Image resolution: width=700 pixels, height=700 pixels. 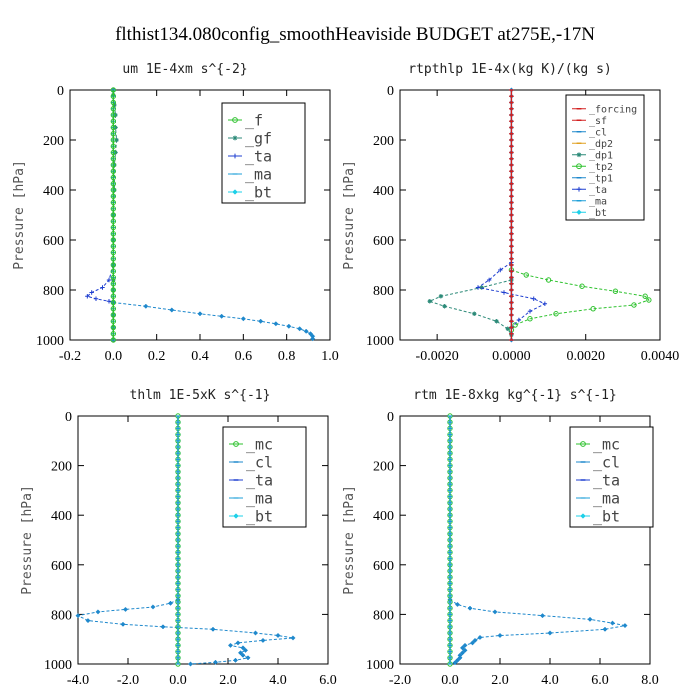 I want to click on legend: _f_gf_ta_ma_bt, so click(x=263, y=153).